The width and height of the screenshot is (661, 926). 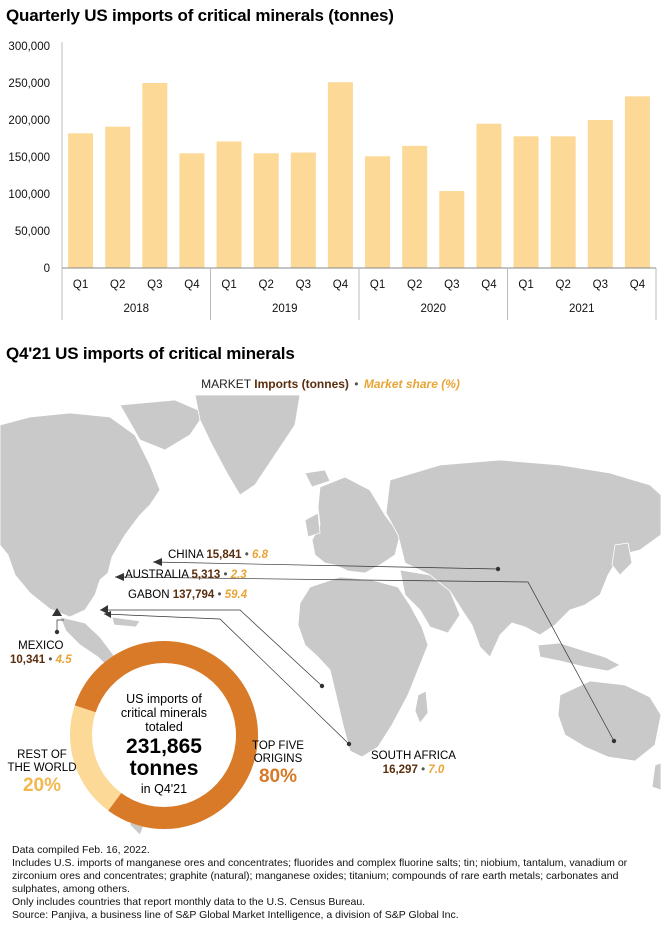 What do you see at coordinates (582, 309) in the screenshot?
I see `year-label: 2021` at bounding box center [582, 309].